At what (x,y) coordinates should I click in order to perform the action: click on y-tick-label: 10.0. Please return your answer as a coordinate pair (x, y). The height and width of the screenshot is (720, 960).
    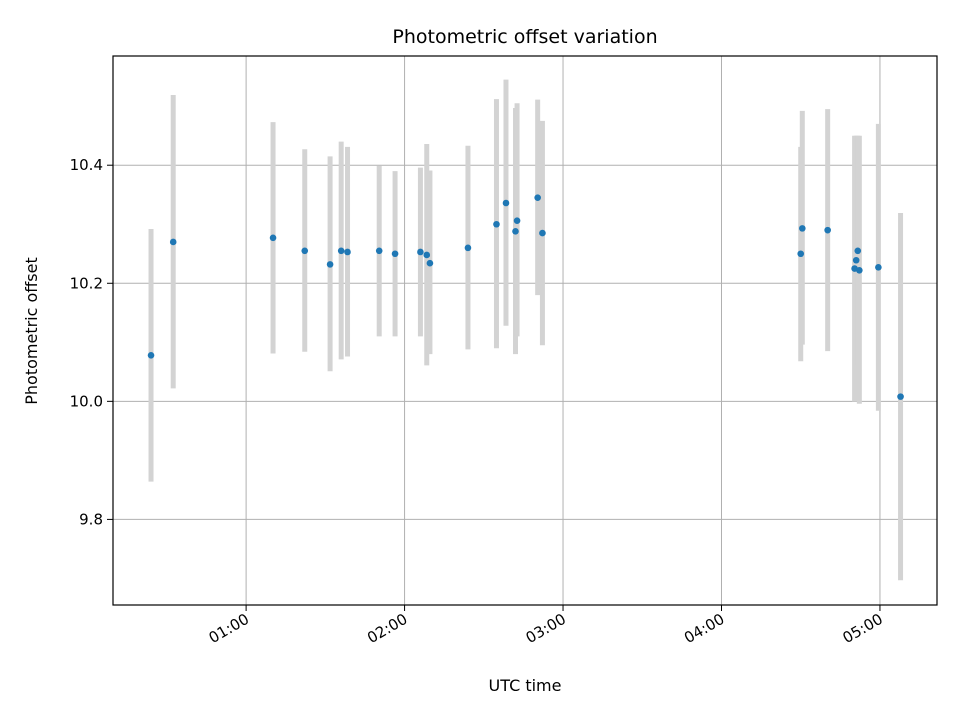
    Looking at the image, I should click on (86, 401).